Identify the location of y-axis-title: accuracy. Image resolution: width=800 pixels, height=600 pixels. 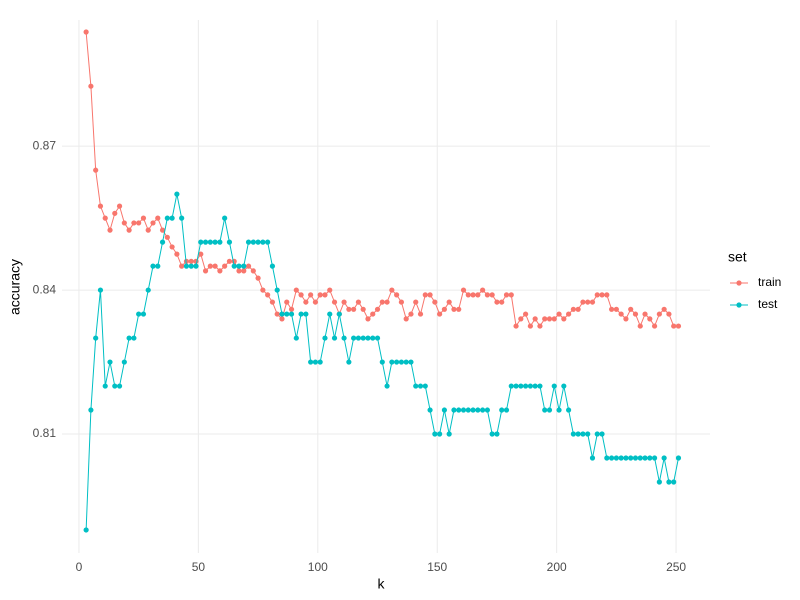
(15, 287).